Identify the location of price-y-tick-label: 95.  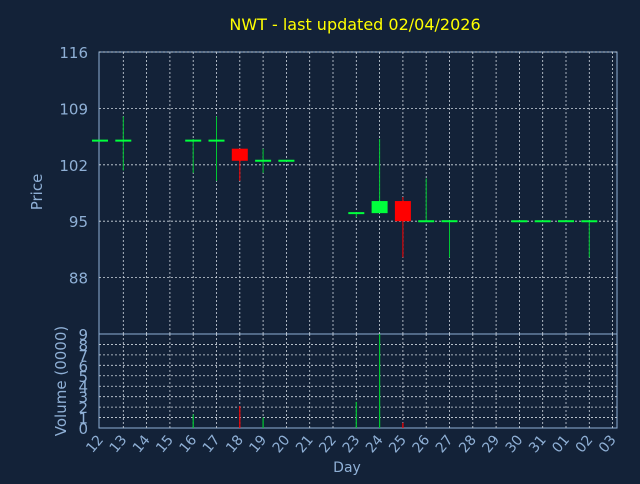
(78, 222).